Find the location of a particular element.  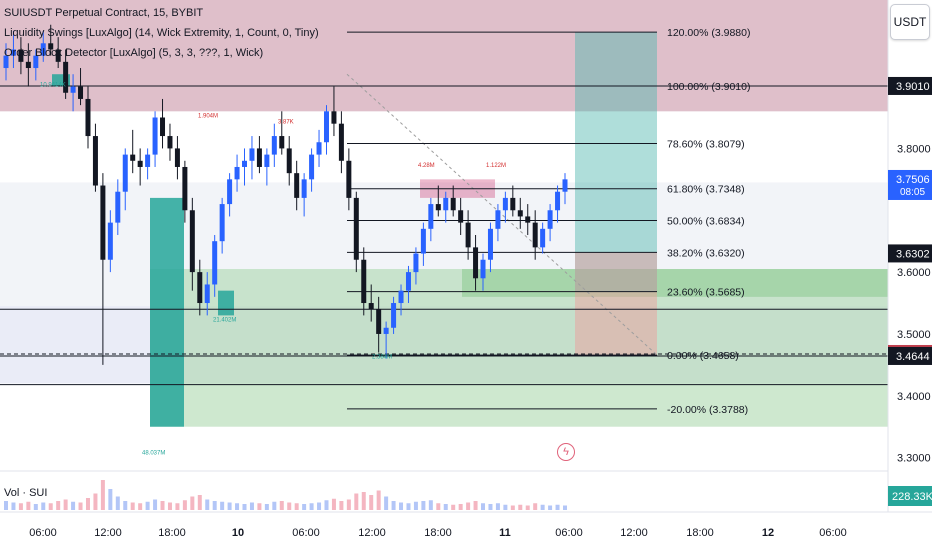

time-tick-label: 06:00 is located at coordinates (833, 533).